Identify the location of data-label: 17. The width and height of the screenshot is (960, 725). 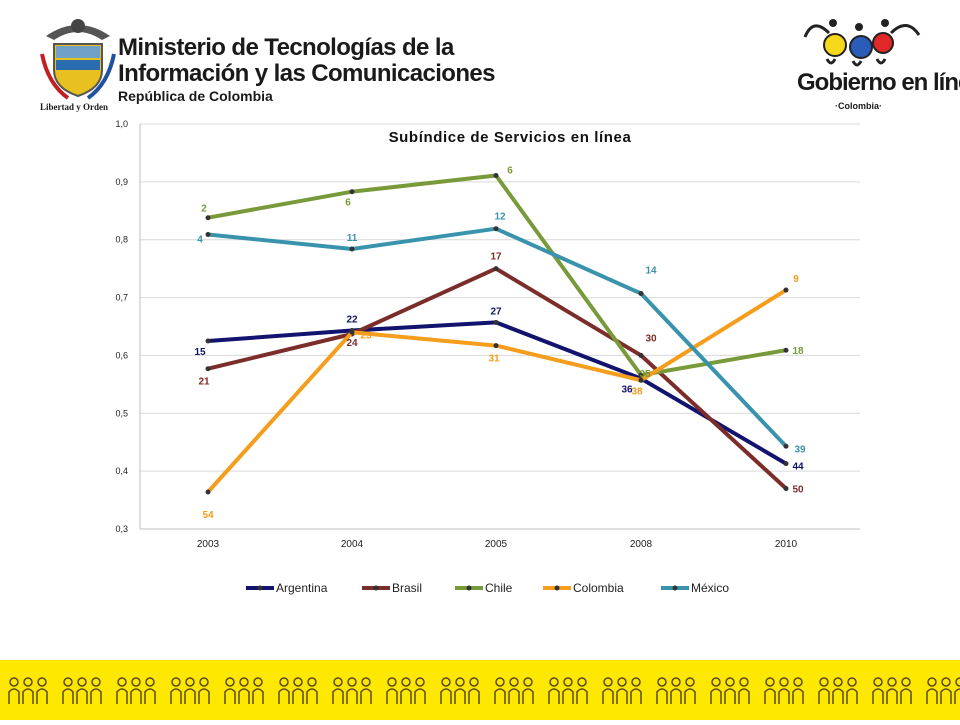
(496, 257).